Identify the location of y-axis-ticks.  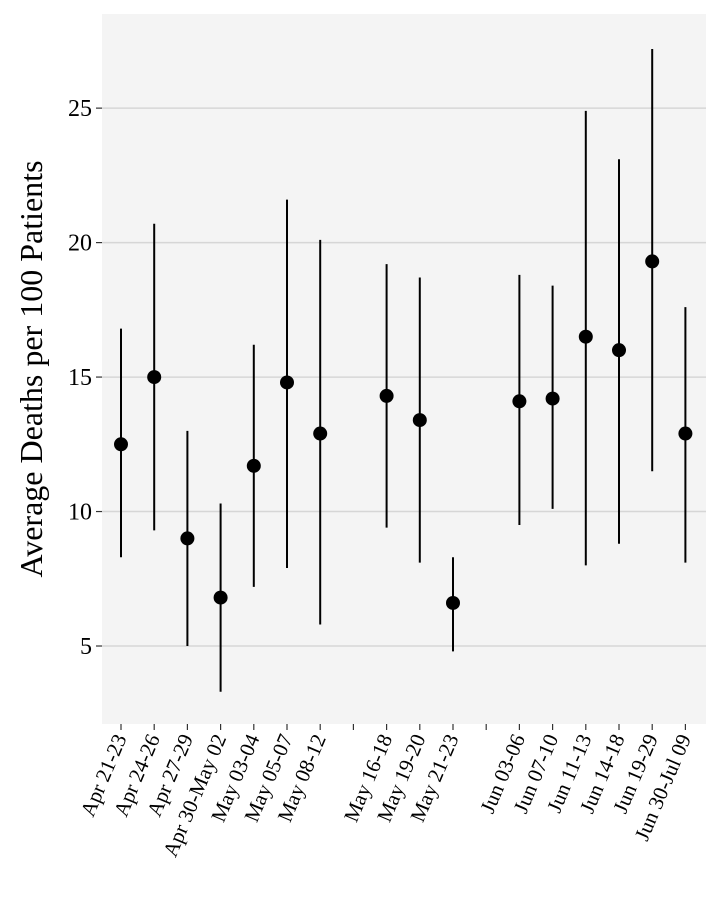
(99, 377).